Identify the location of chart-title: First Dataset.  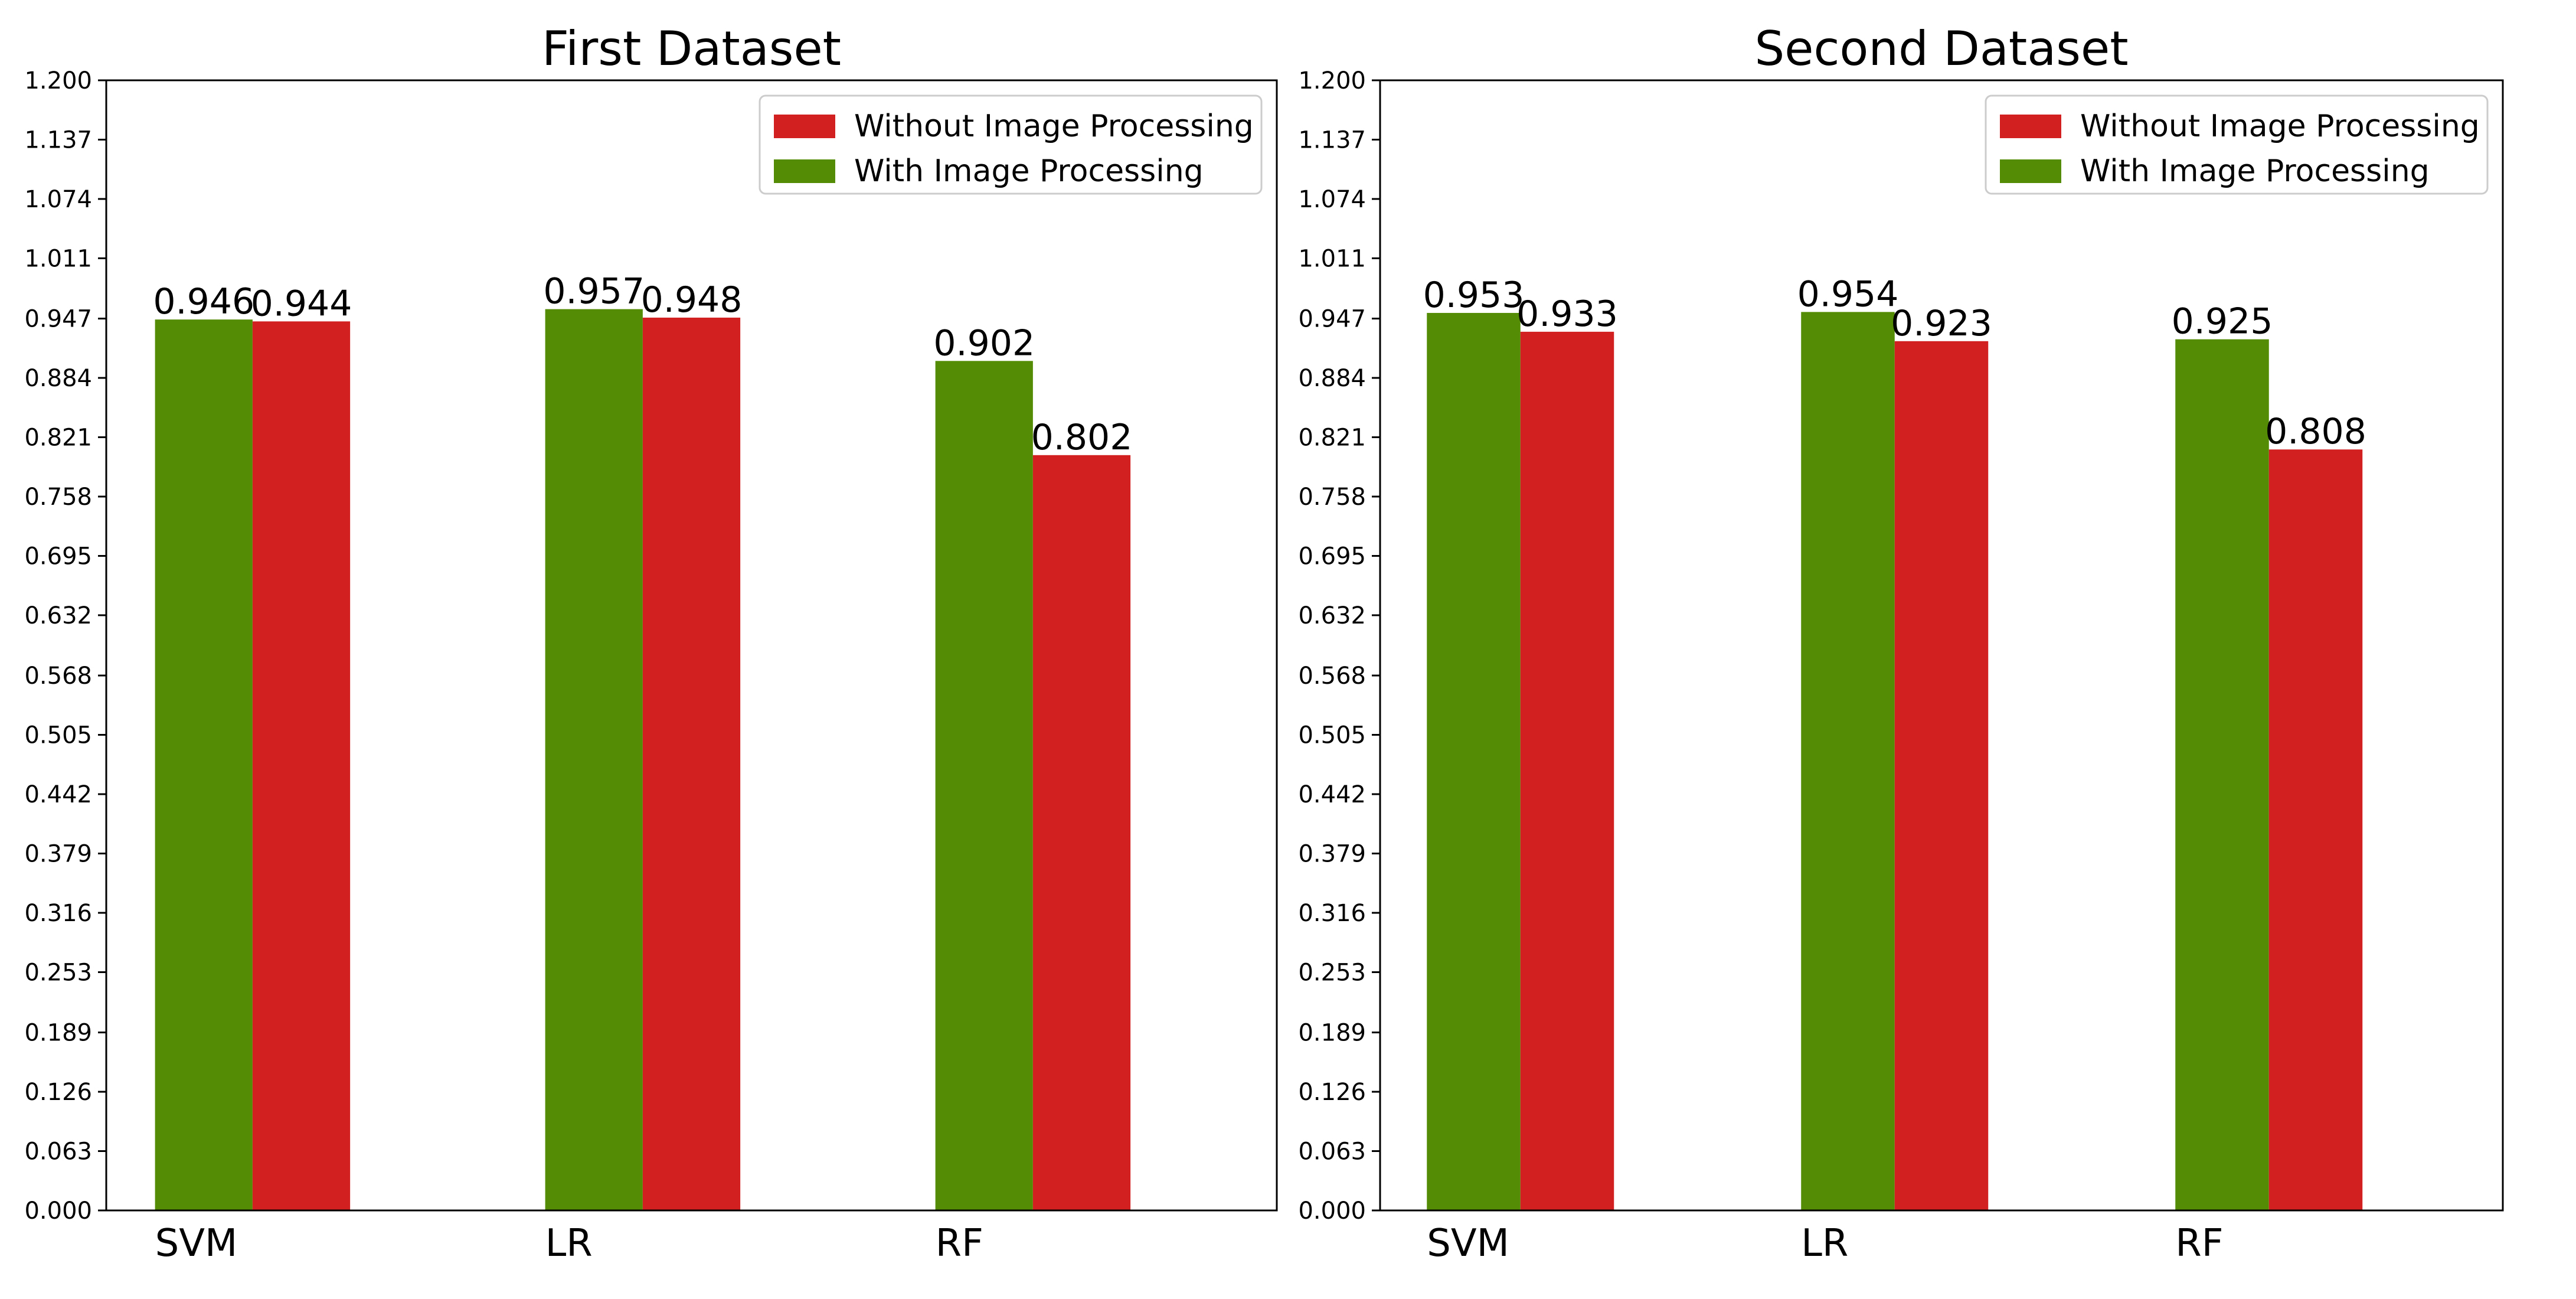
(691, 48).